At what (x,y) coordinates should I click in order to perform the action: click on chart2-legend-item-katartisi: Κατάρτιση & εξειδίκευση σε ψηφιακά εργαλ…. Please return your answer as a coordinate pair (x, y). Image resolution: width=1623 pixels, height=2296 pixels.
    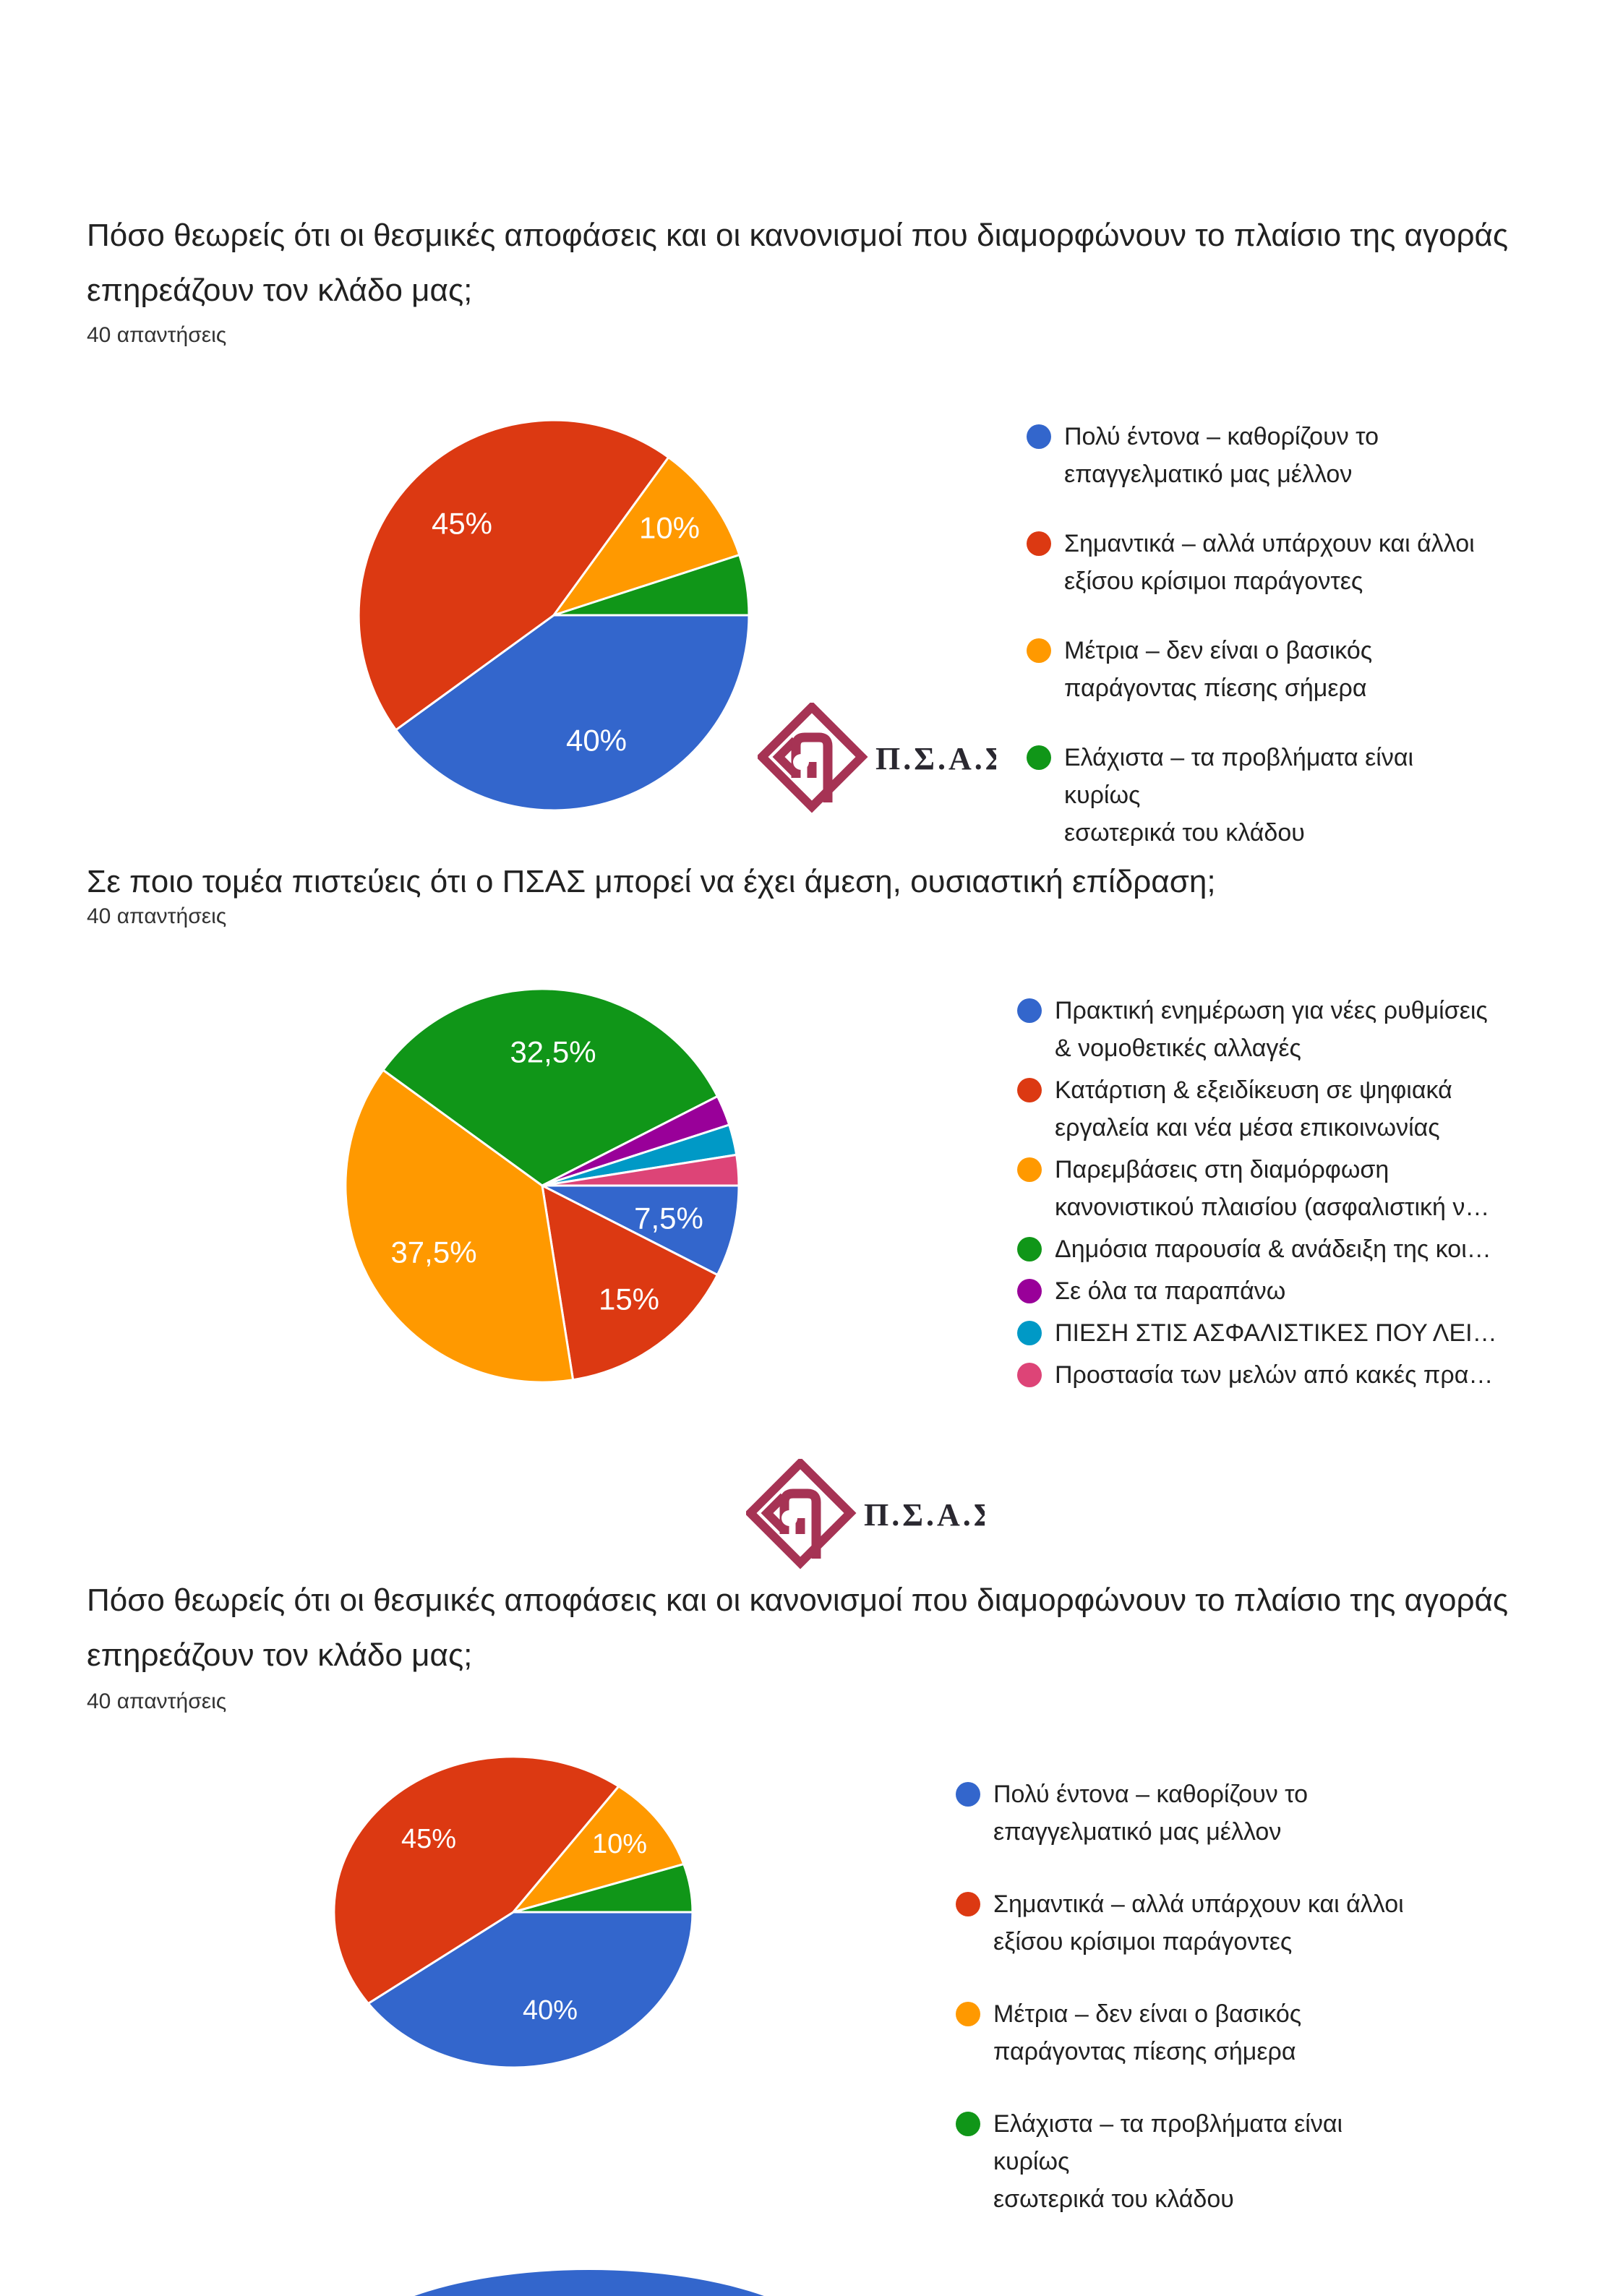
    Looking at the image, I should click on (1270, 1109).